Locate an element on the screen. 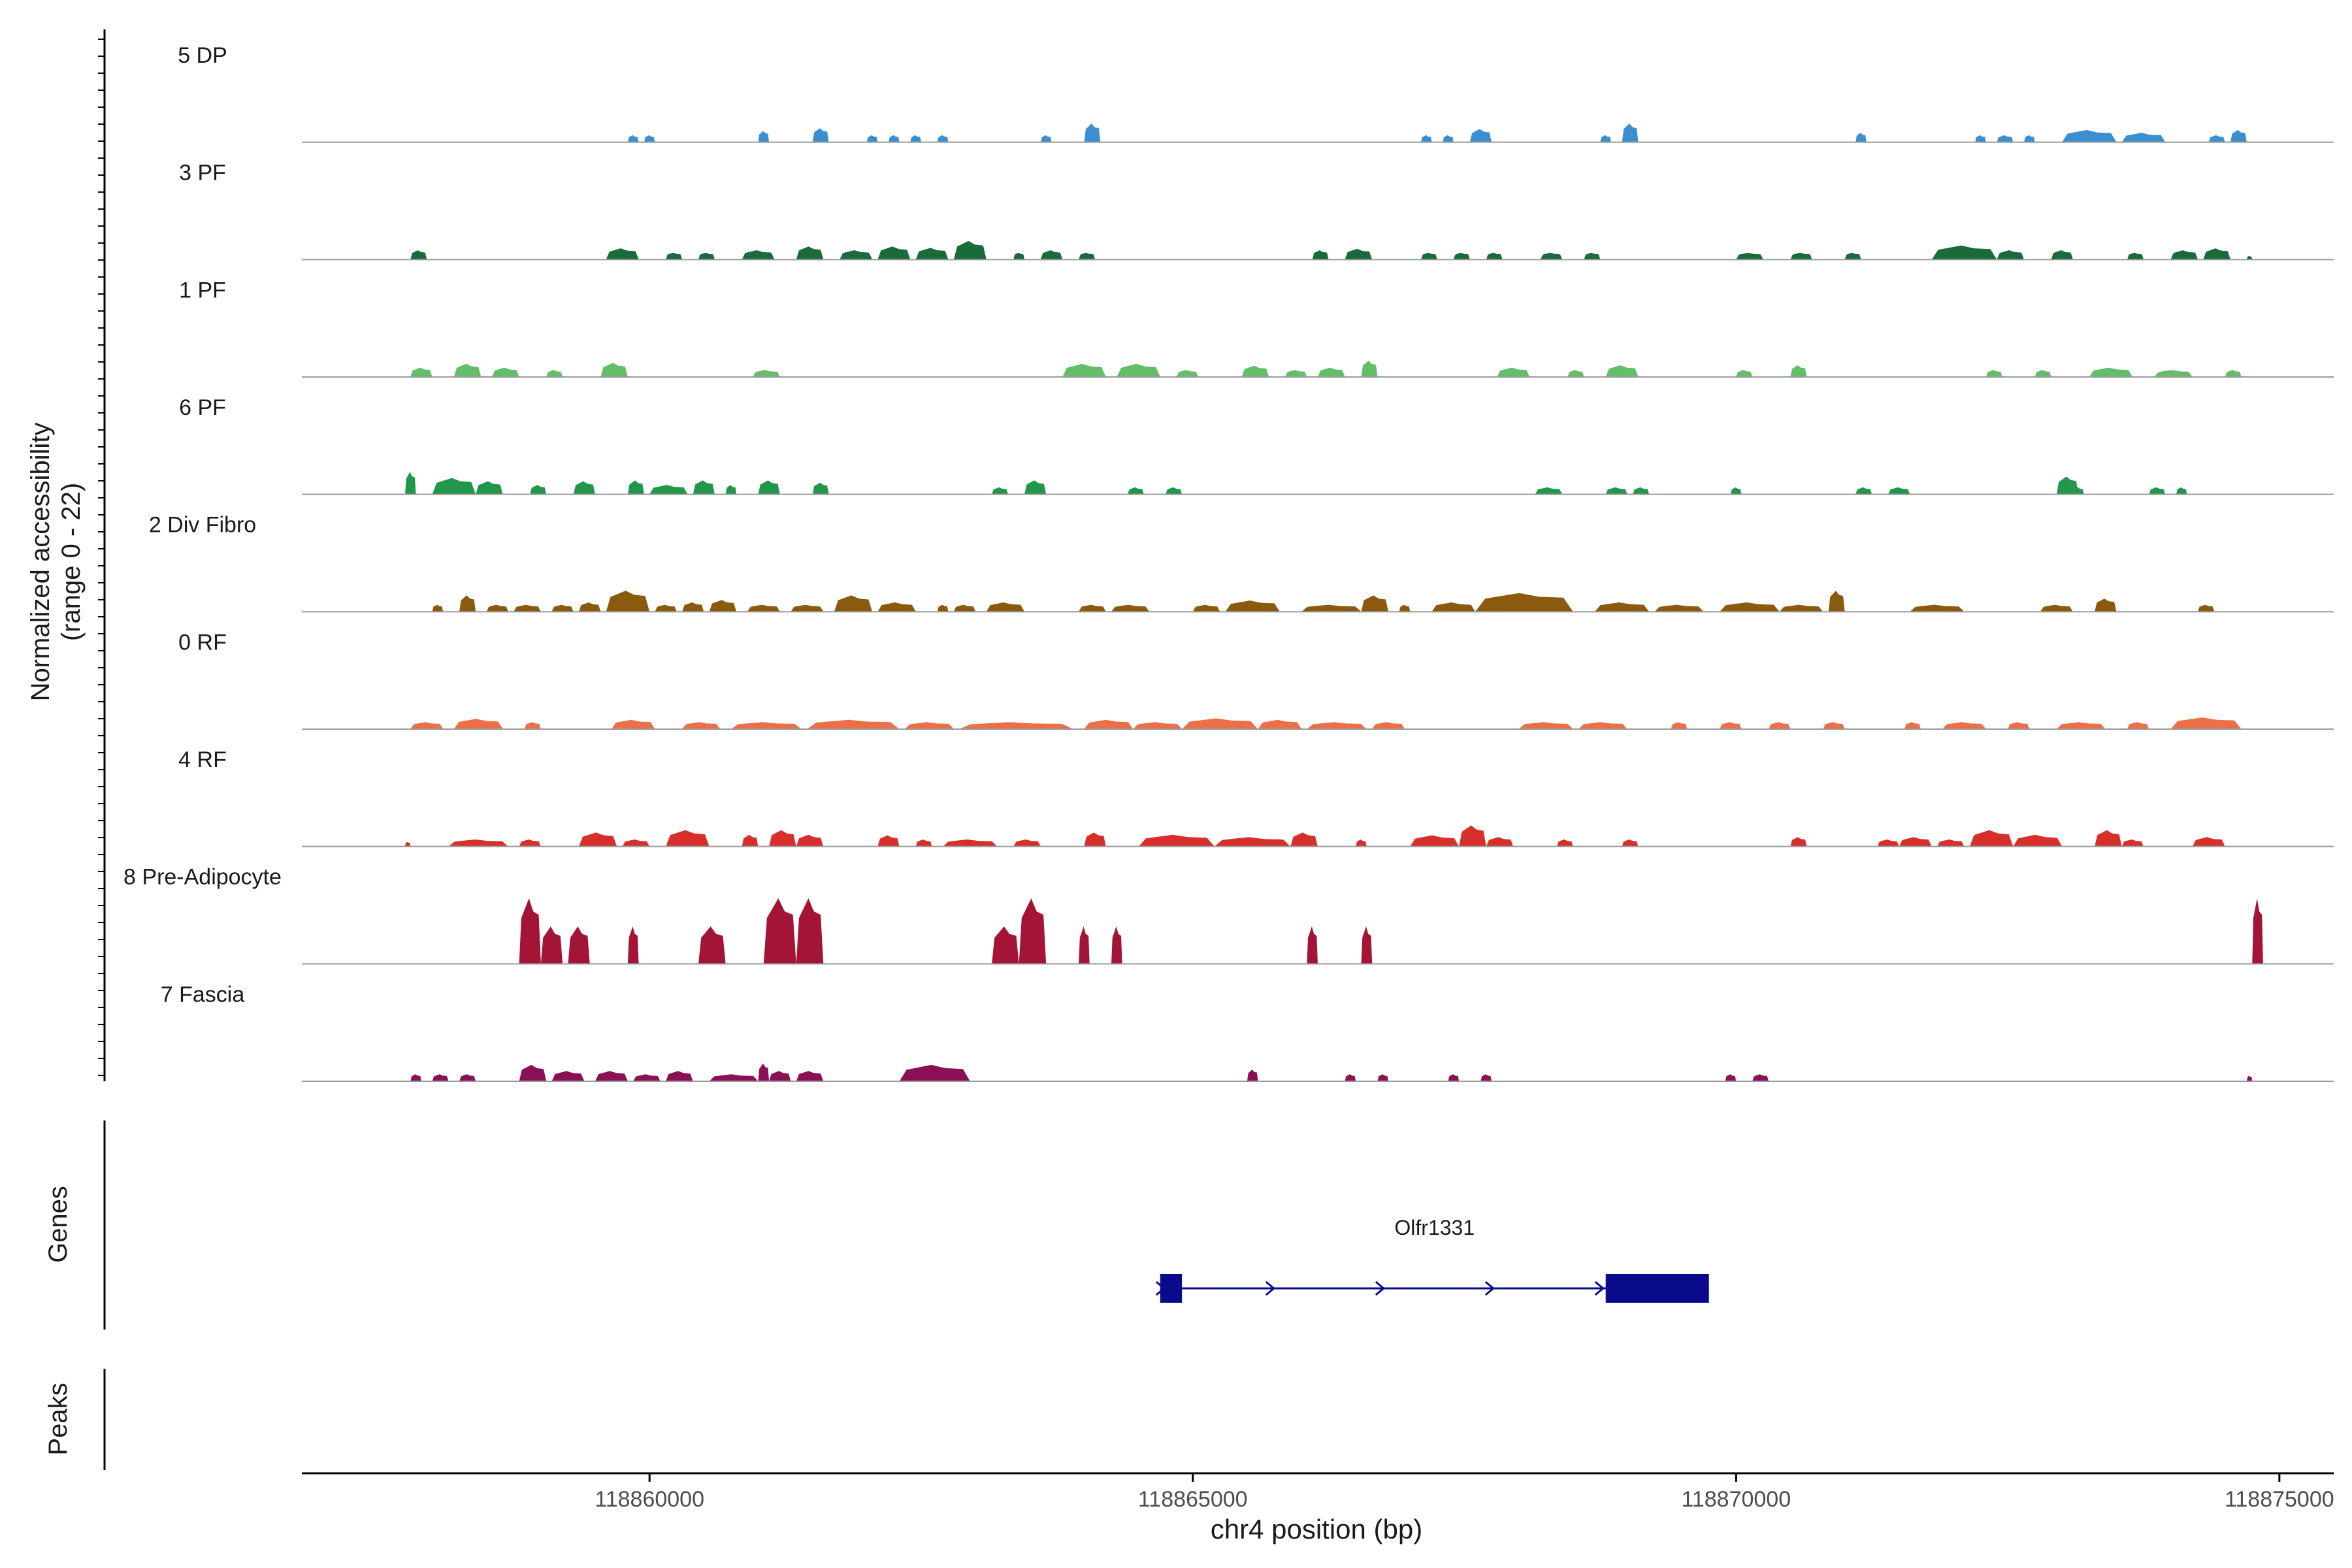 The height and width of the screenshot is (1568, 2352). gene-exon is located at coordinates (1657, 1288).